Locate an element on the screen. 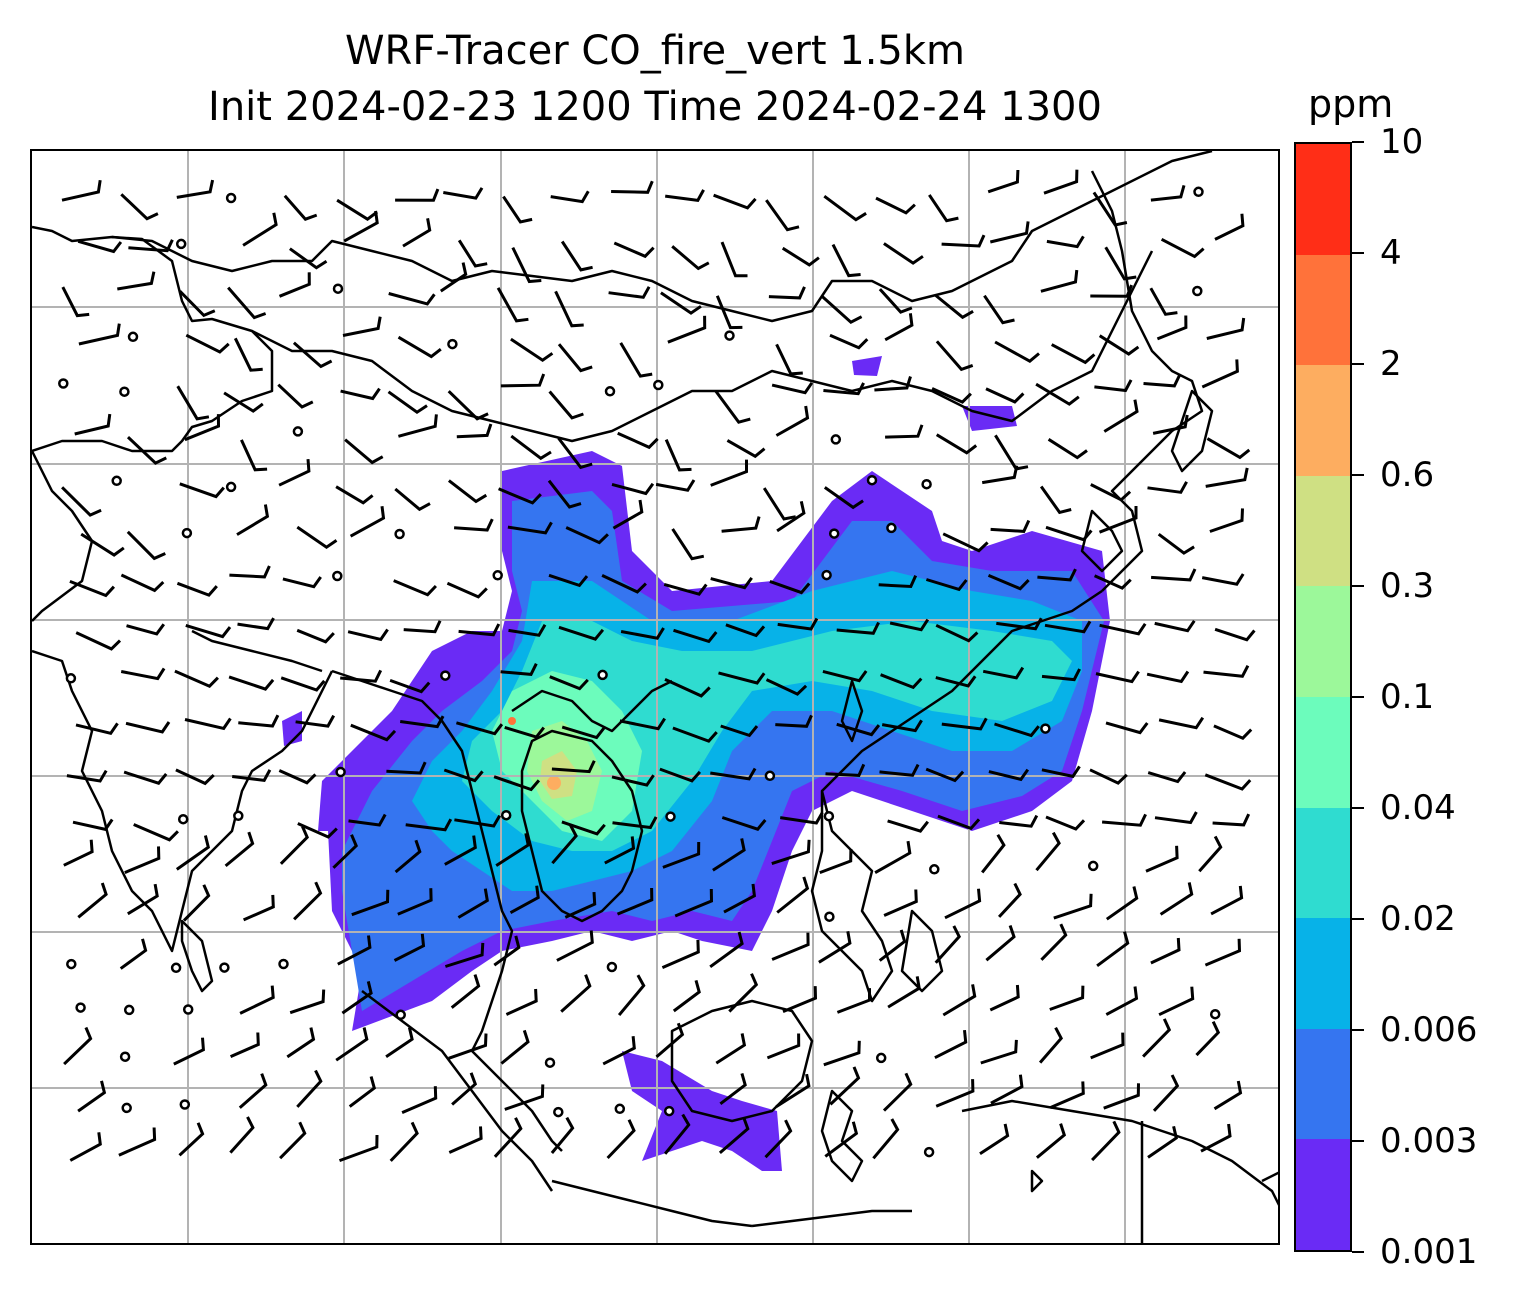 Image resolution: width=1528 pixels, height=1306 pixels. colorbar-tick-label: 0.1 is located at coordinates (1407, 697).